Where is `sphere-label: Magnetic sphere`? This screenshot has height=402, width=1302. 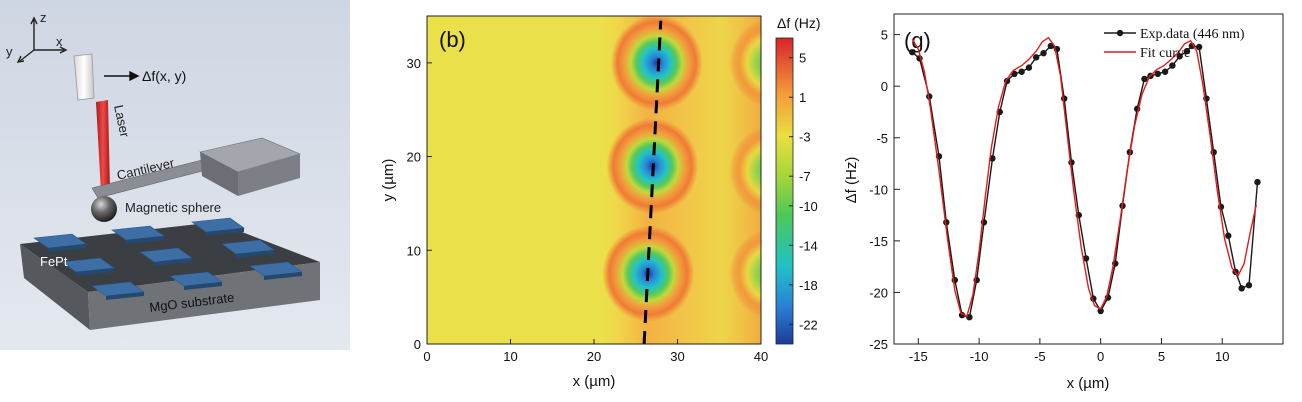 sphere-label: Magnetic sphere is located at coordinates (173, 207).